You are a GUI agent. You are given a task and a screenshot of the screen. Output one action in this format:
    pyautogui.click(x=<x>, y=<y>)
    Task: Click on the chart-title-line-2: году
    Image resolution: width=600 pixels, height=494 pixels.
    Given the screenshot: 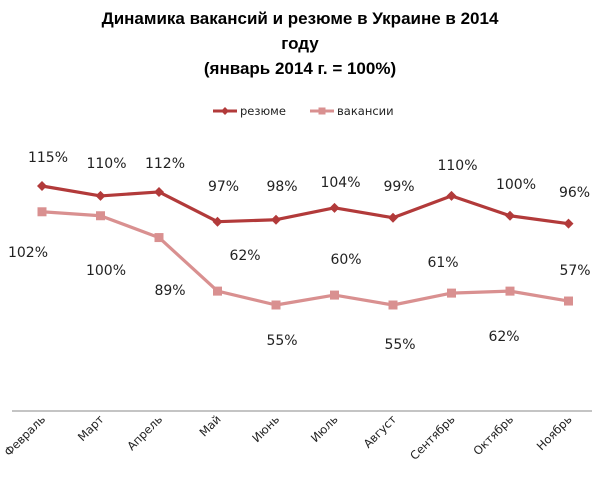 What is the action you would take?
    pyautogui.click(x=300, y=43)
    